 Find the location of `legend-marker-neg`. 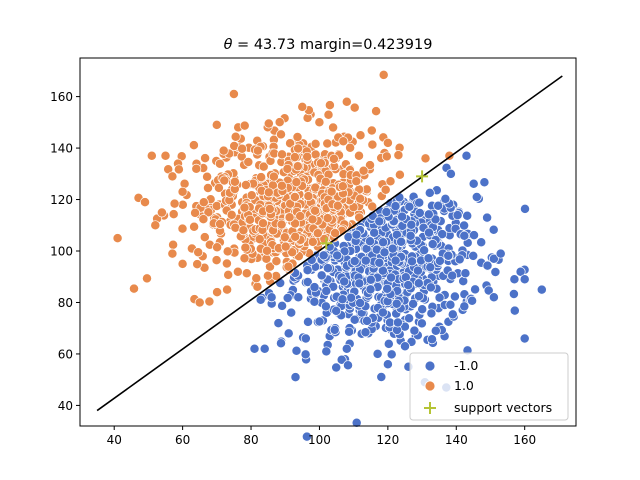

legend-marker-neg is located at coordinates (430, 366).